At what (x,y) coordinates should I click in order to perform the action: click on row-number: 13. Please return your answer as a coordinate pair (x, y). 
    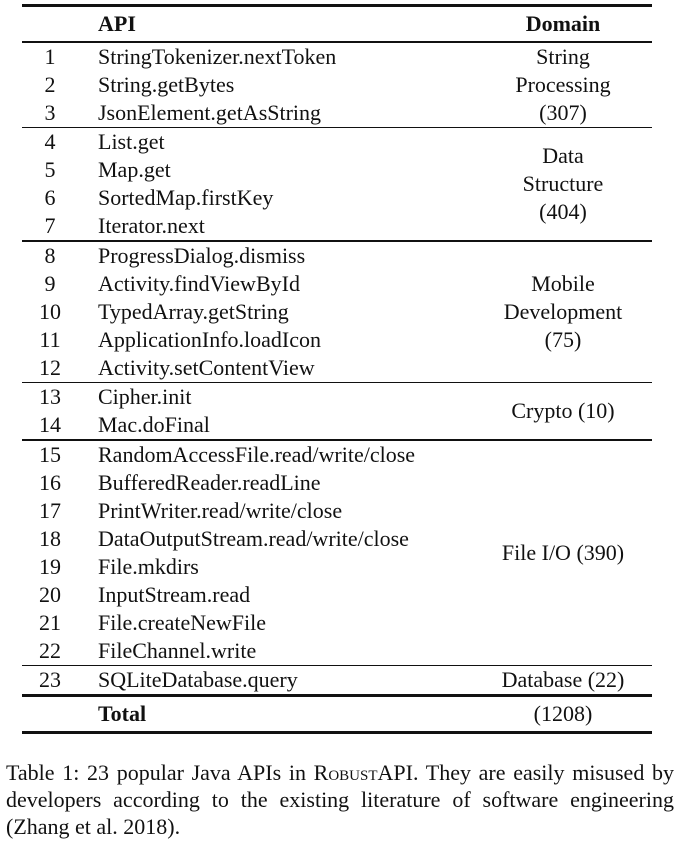
    Looking at the image, I should click on (50, 396).